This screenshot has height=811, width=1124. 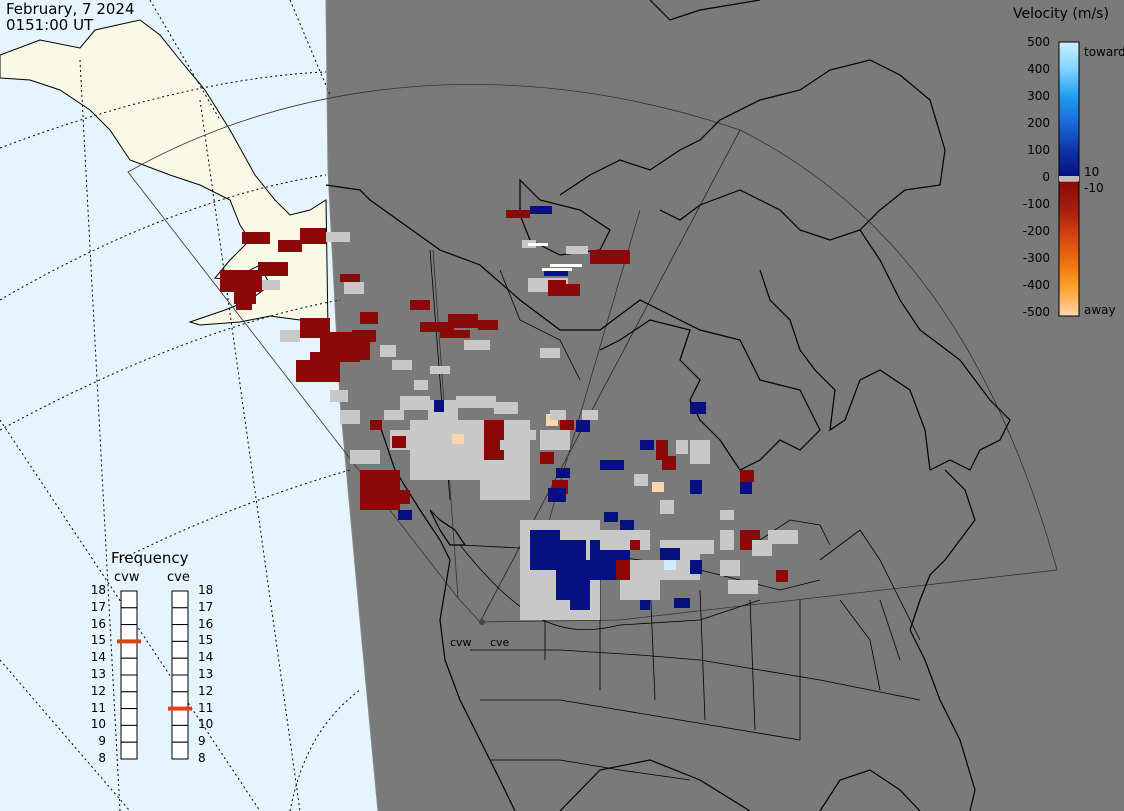 What do you see at coordinates (500, 642) in the screenshot?
I see `site-label-cve: cve` at bounding box center [500, 642].